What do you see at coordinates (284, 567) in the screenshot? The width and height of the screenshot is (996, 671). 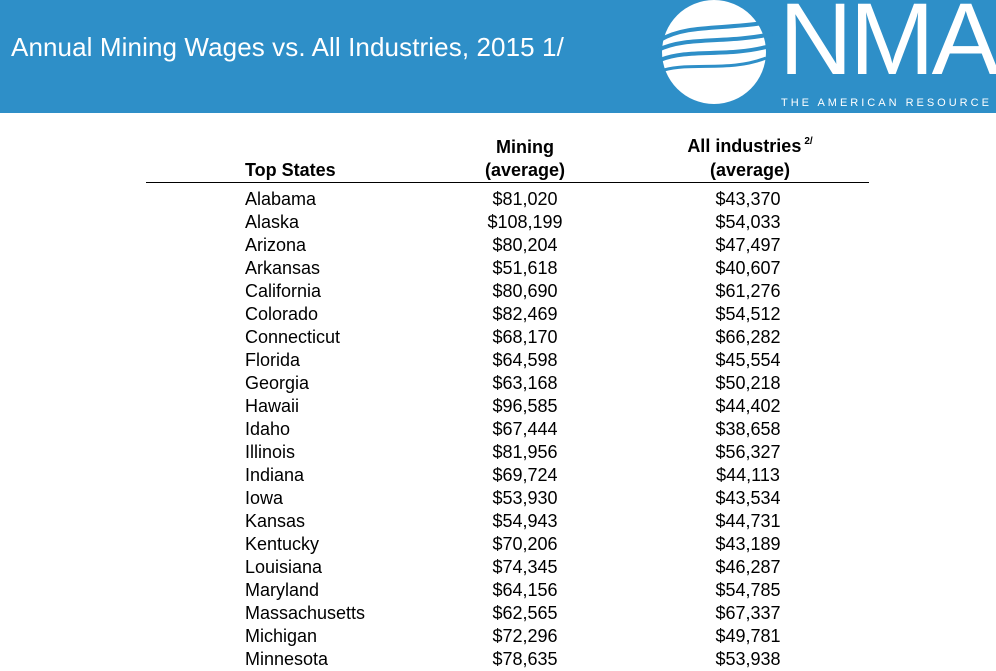 I see `state-cell: Louisiana` at bounding box center [284, 567].